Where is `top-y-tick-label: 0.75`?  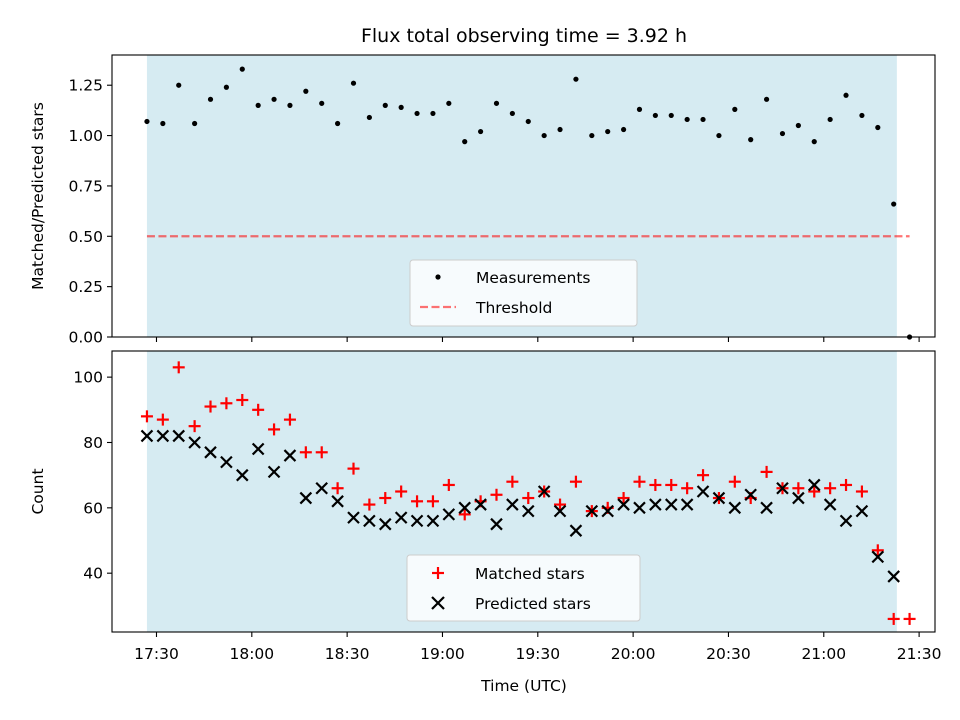
top-y-tick-label: 0.75 is located at coordinates (85, 186).